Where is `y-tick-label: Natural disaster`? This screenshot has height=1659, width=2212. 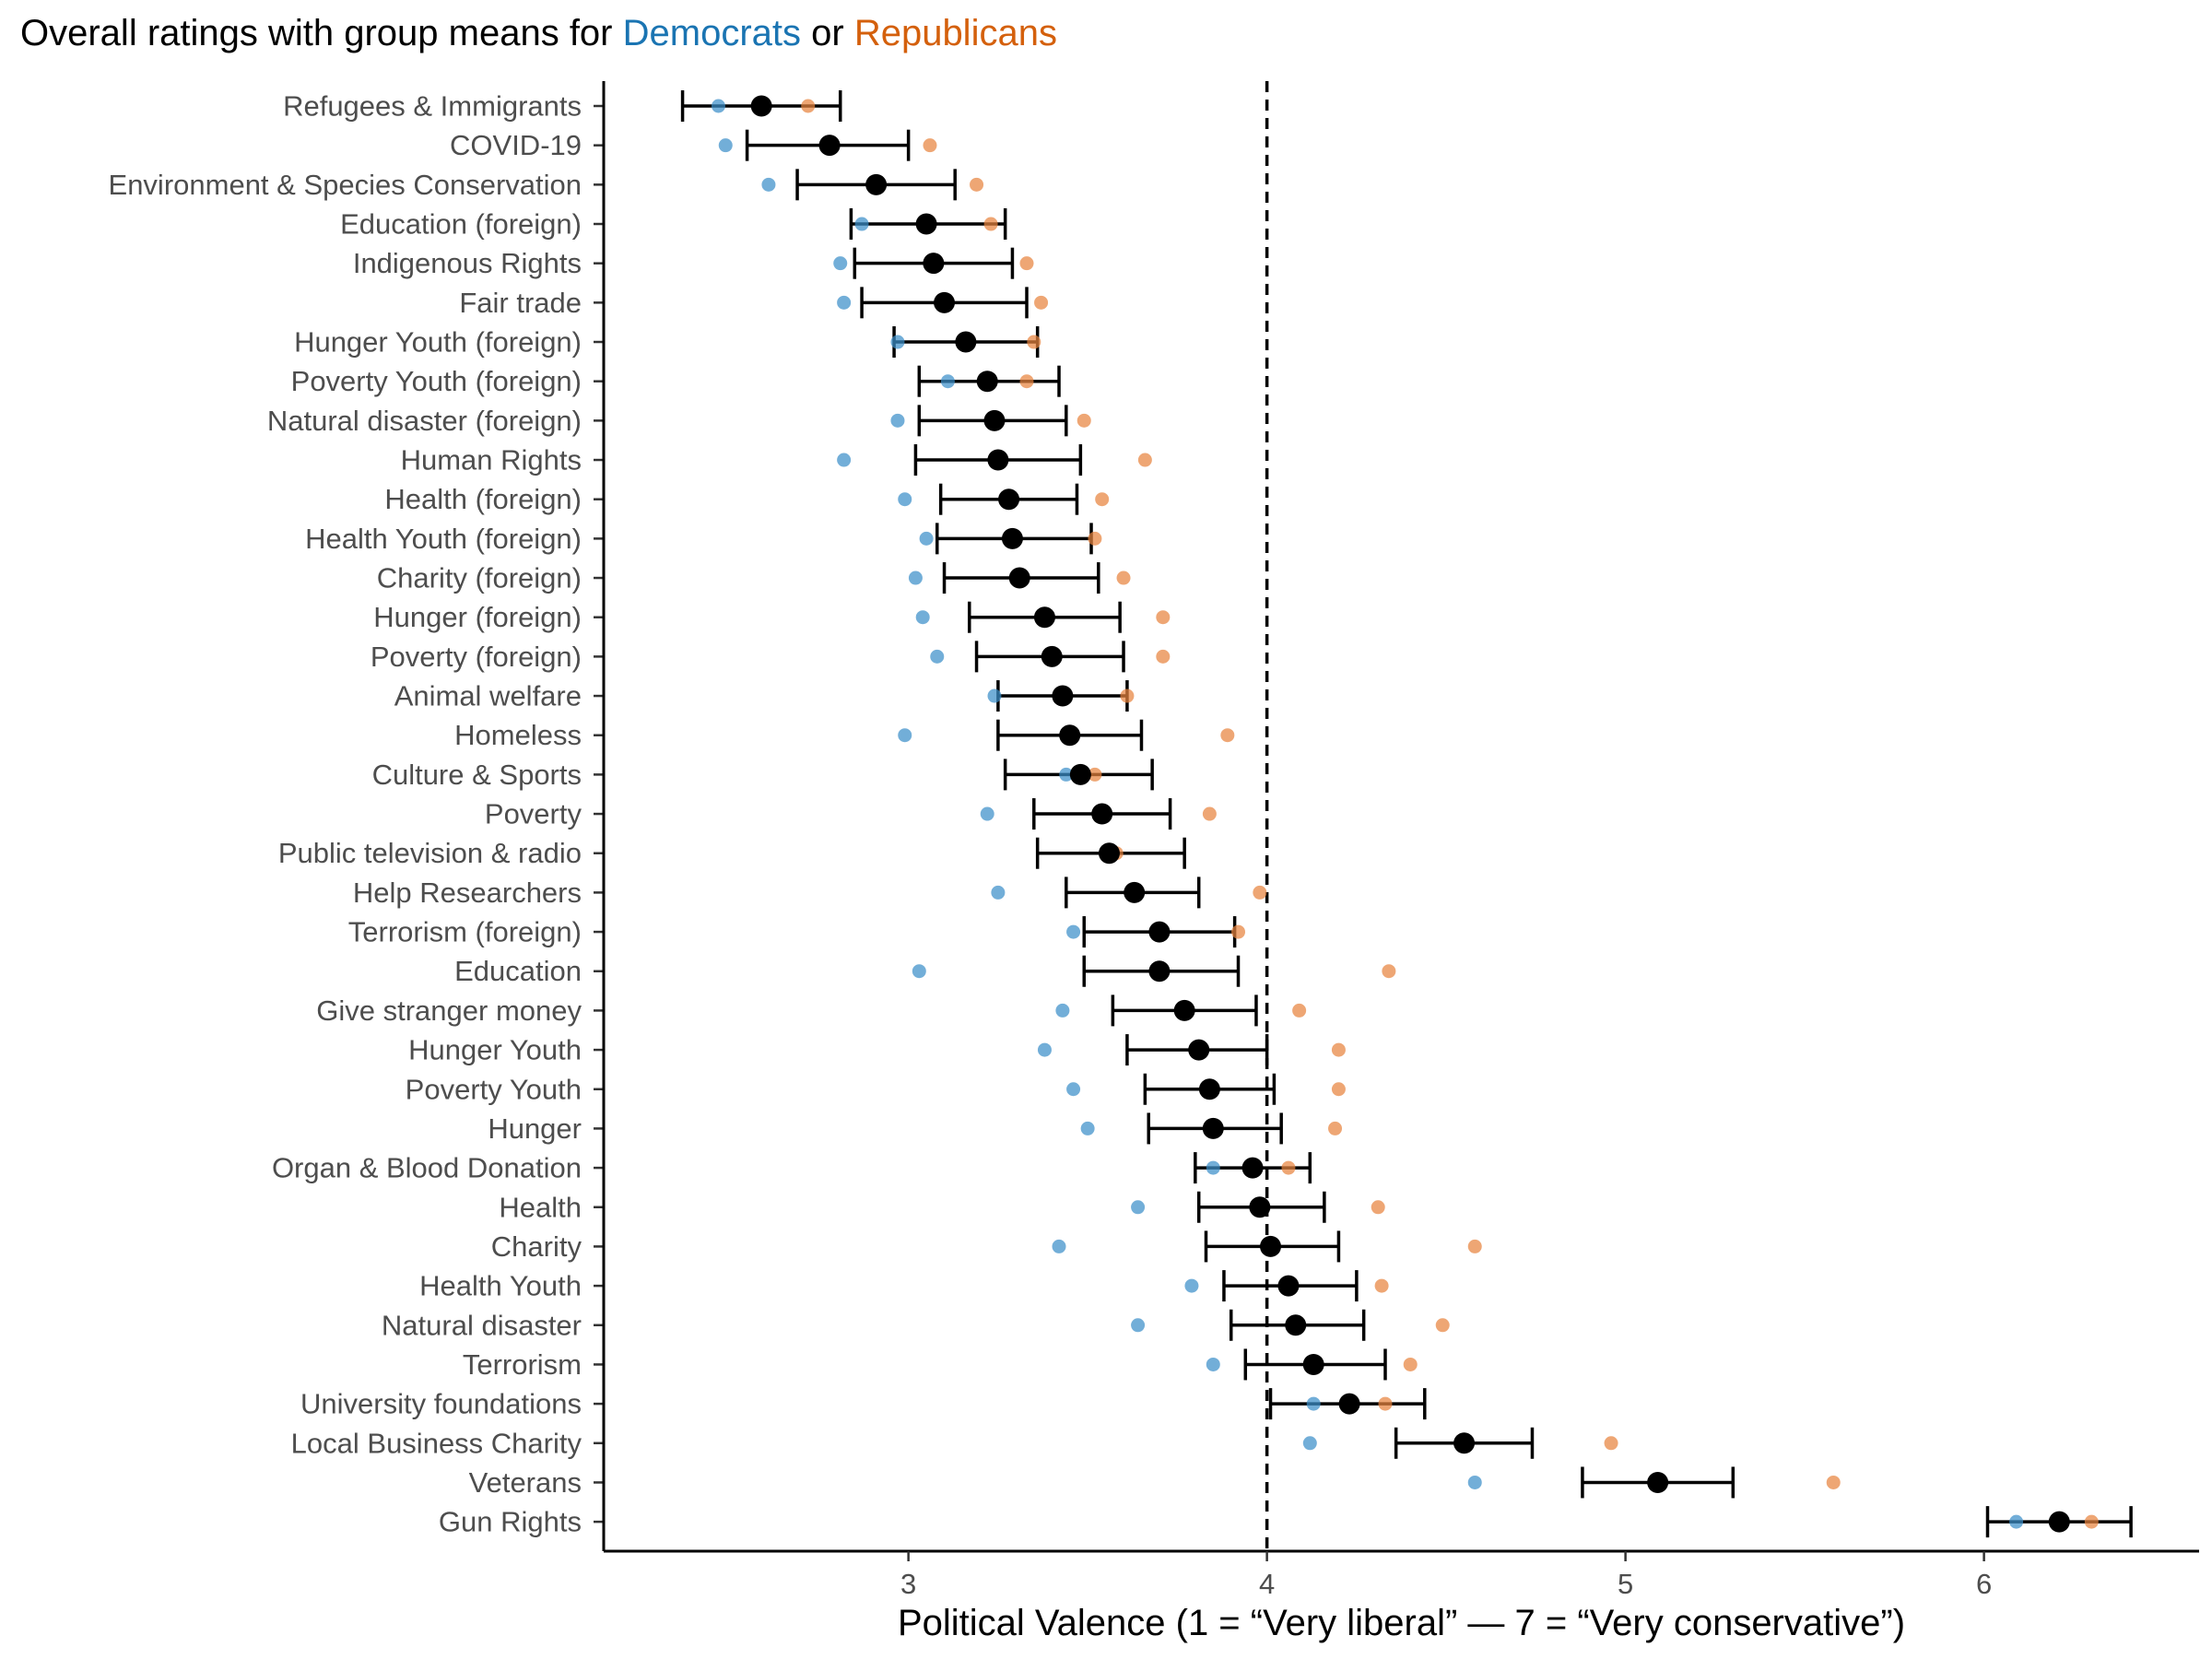
y-tick-label: Natural disaster is located at coordinates (482, 1325).